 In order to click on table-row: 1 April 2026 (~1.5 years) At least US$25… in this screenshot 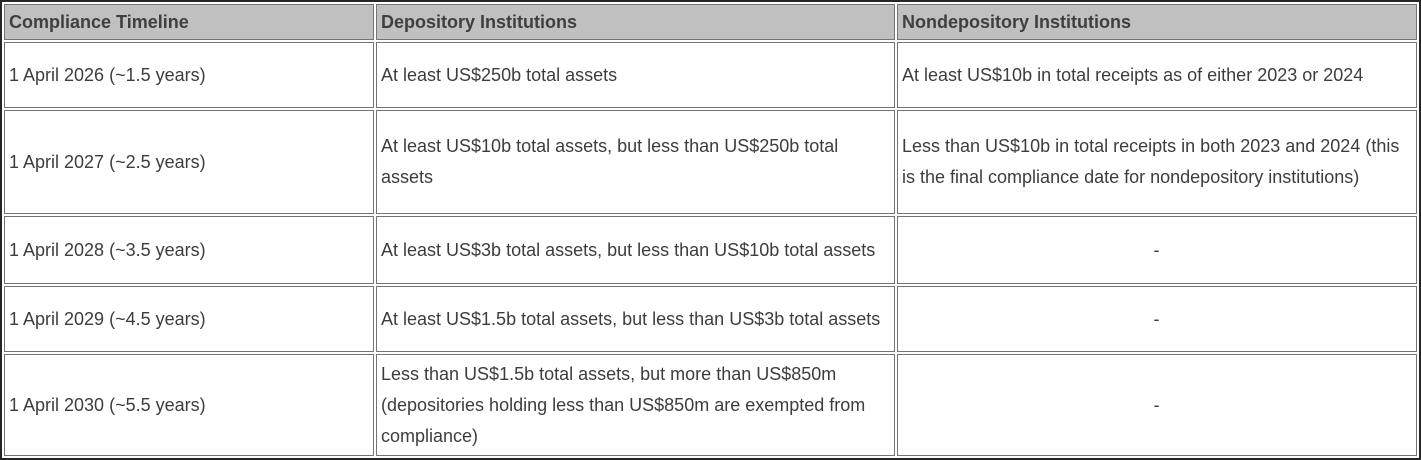, I will do `click(710, 75)`.